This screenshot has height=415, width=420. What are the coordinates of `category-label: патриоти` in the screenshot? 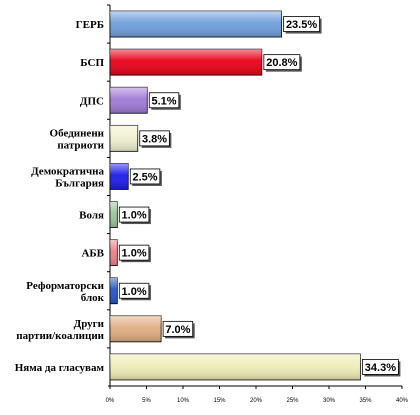 It's located at (80, 145).